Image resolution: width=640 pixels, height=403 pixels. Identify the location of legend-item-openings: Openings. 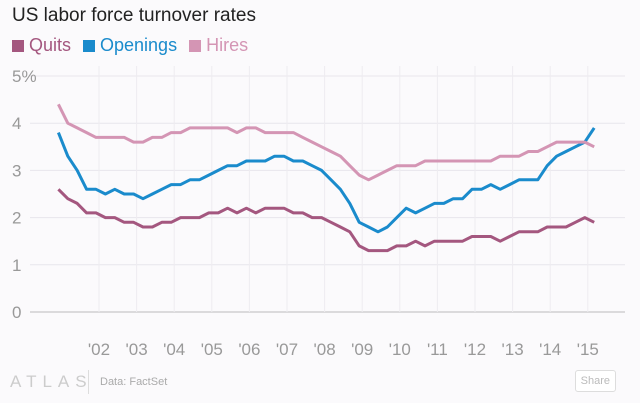
(130, 45).